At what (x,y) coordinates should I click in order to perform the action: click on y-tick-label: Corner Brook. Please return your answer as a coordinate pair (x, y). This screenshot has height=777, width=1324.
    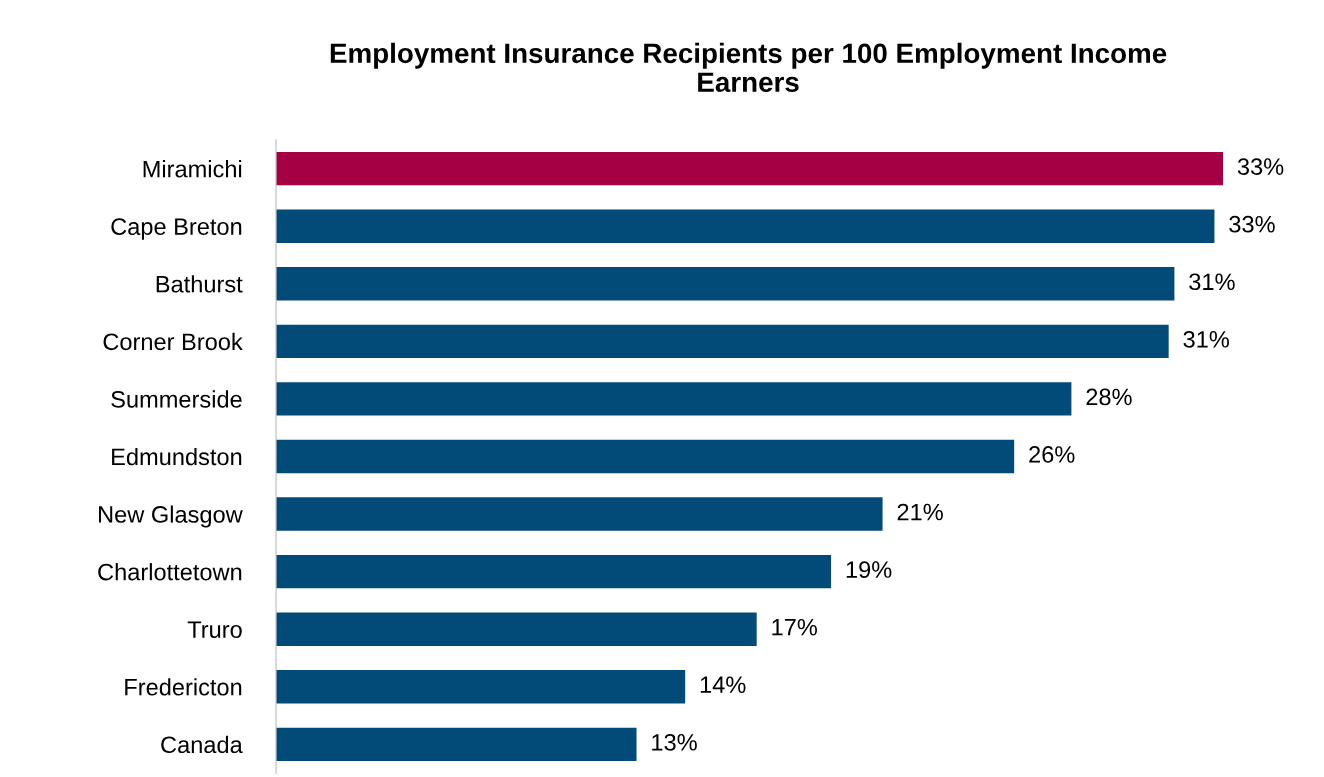
    Looking at the image, I should click on (173, 341).